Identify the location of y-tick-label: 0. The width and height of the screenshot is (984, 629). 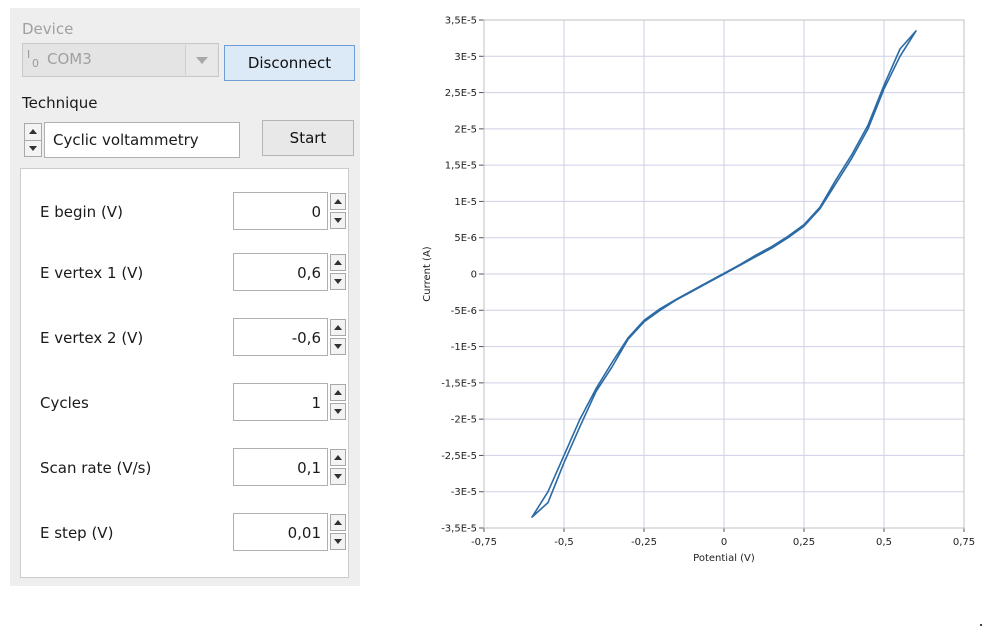
(474, 275).